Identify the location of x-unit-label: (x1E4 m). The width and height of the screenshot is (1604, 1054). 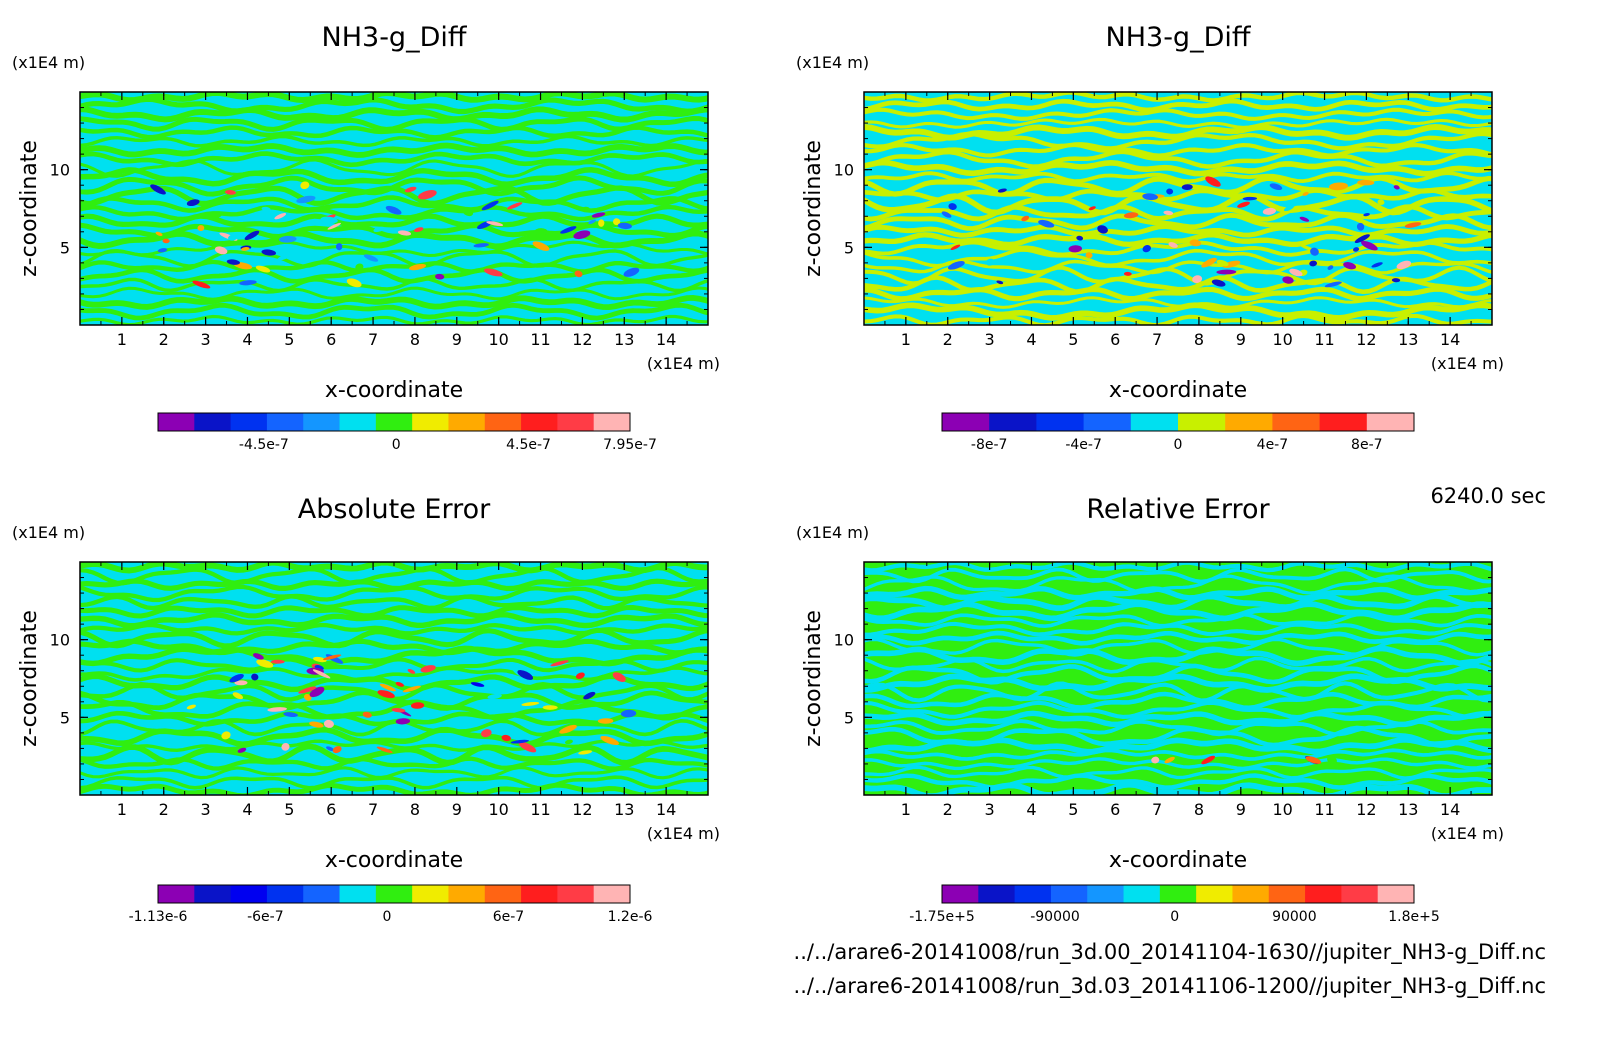
(1467, 363).